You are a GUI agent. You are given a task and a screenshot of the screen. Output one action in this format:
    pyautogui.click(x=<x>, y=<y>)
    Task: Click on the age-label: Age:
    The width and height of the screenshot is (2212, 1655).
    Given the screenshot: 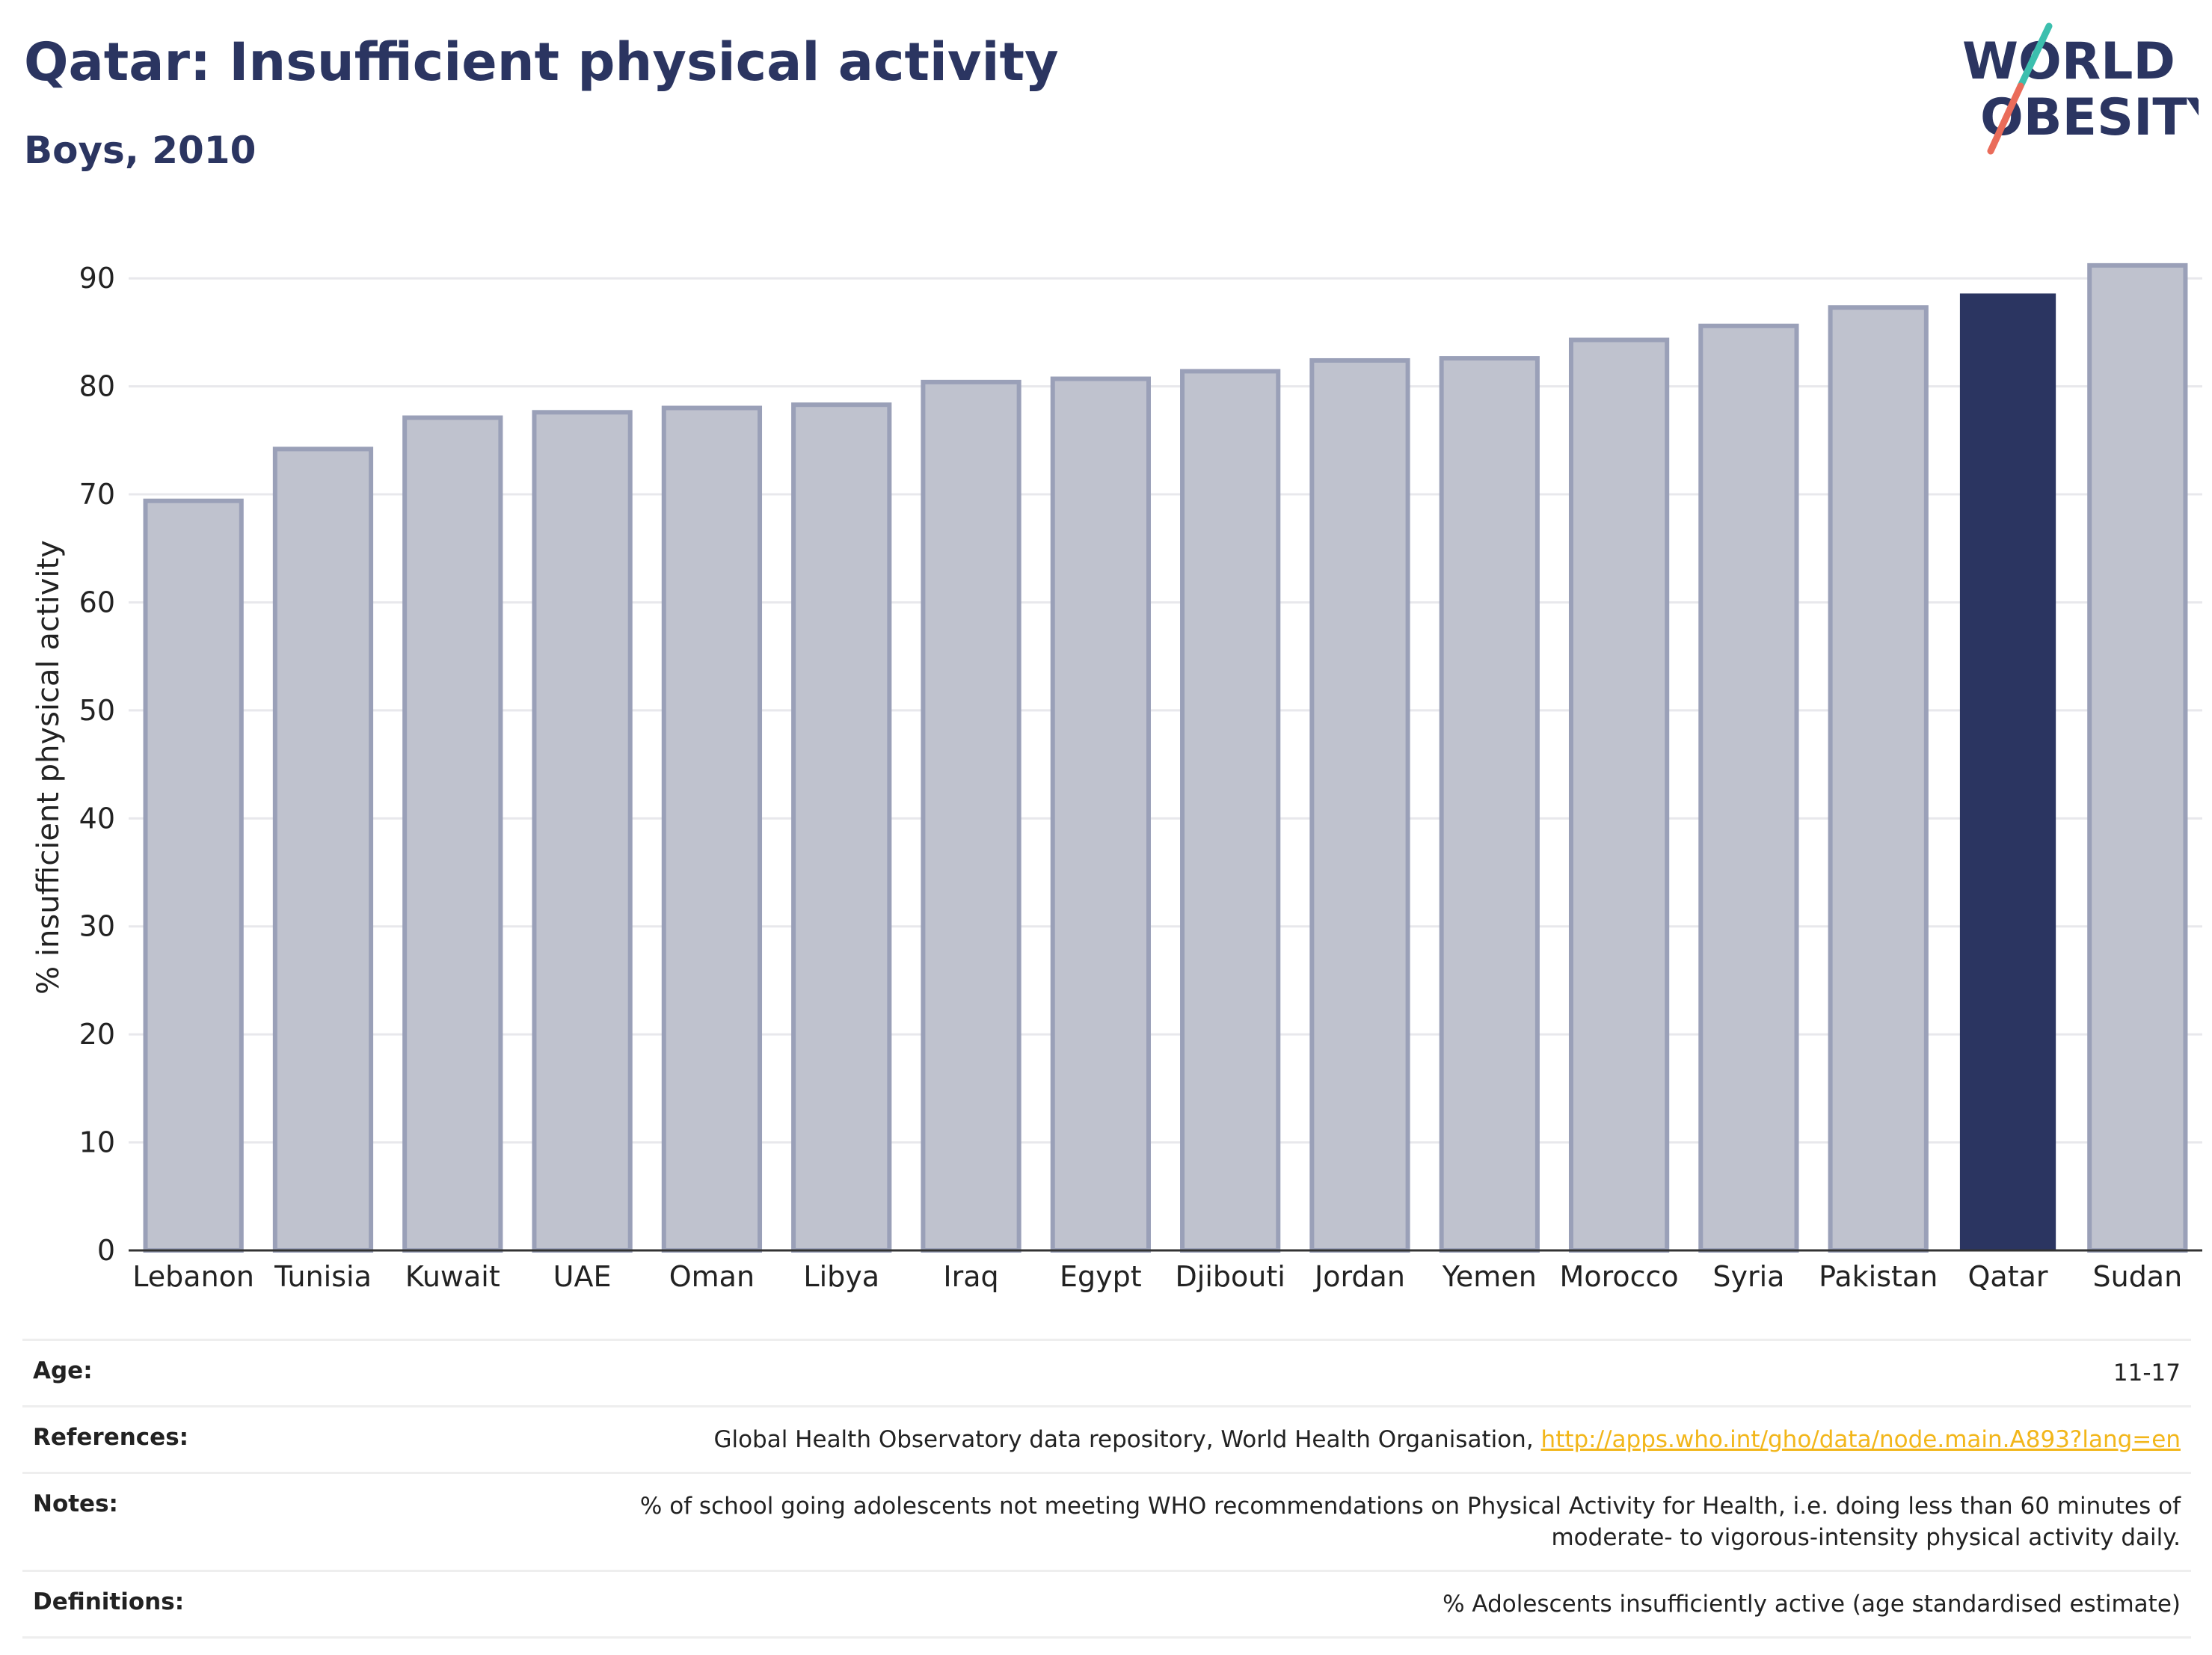 What is the action you would take?
    pyautogui.click(x=122, y=1373)
    